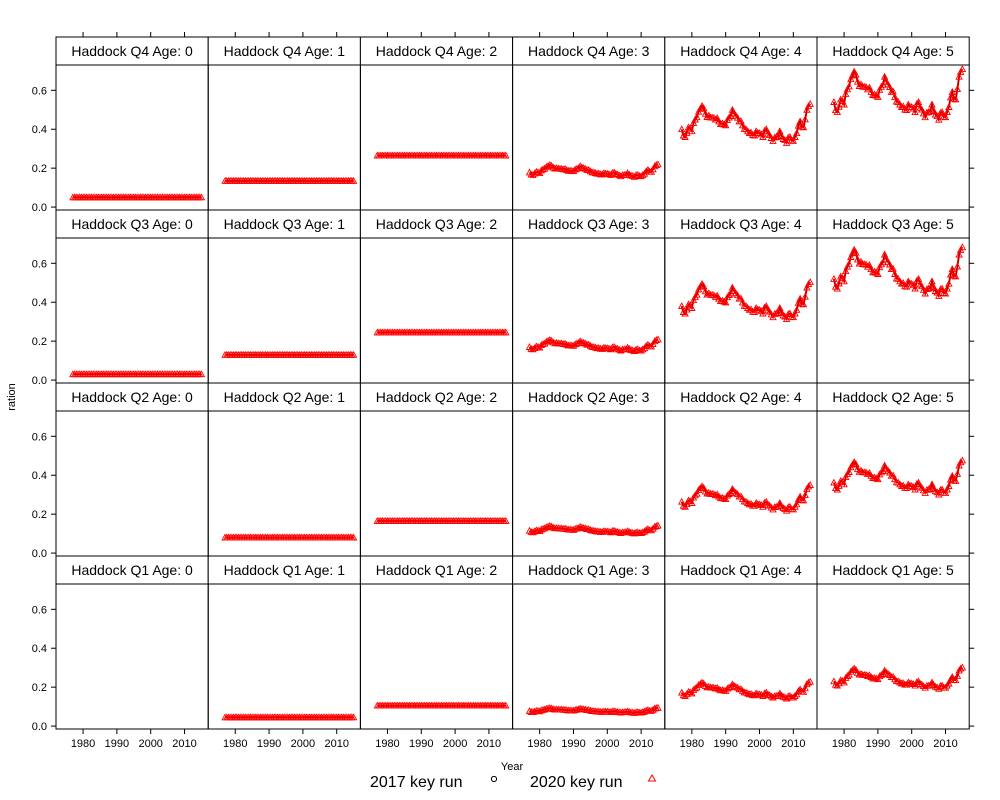 Image resolution: width=1000 pixels, height=800 pixels. What do you see at coordinates (741, 296) in the screenshot?
I see `panel-11: Haddock Q3 Age: 4` at bounding box center [741, 296].